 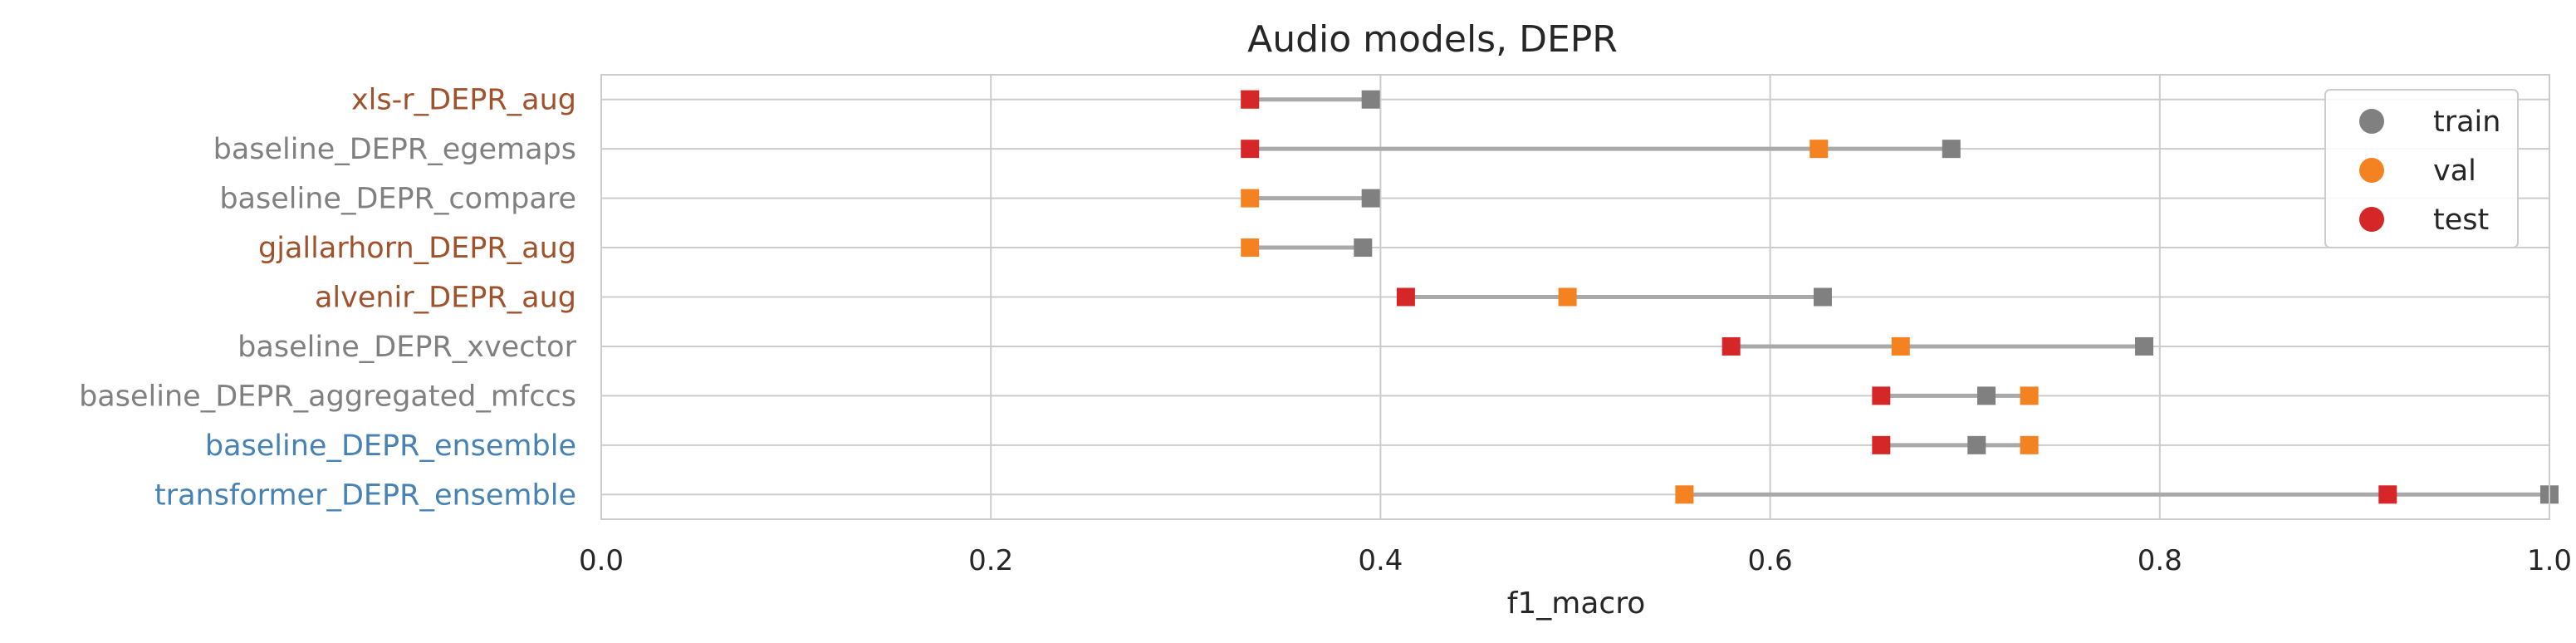 I want to click on x-tick-label: 0.2, so click(x=991, y=560).